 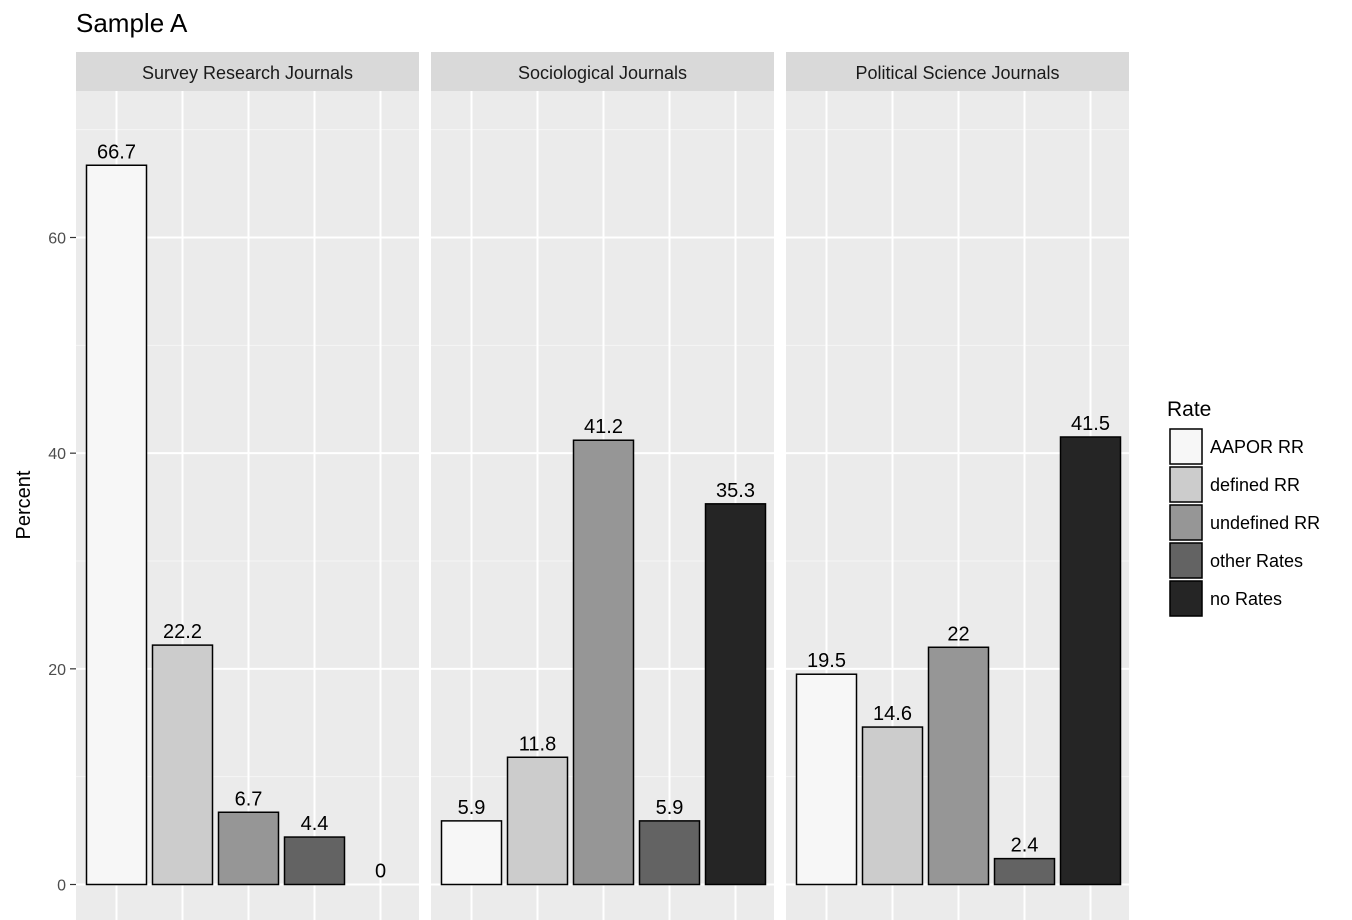 What do you see at coordinates (62, 563) in the screenshot?
I see `y-axis: 0 20 40 60` at bounding box center [62, 563].